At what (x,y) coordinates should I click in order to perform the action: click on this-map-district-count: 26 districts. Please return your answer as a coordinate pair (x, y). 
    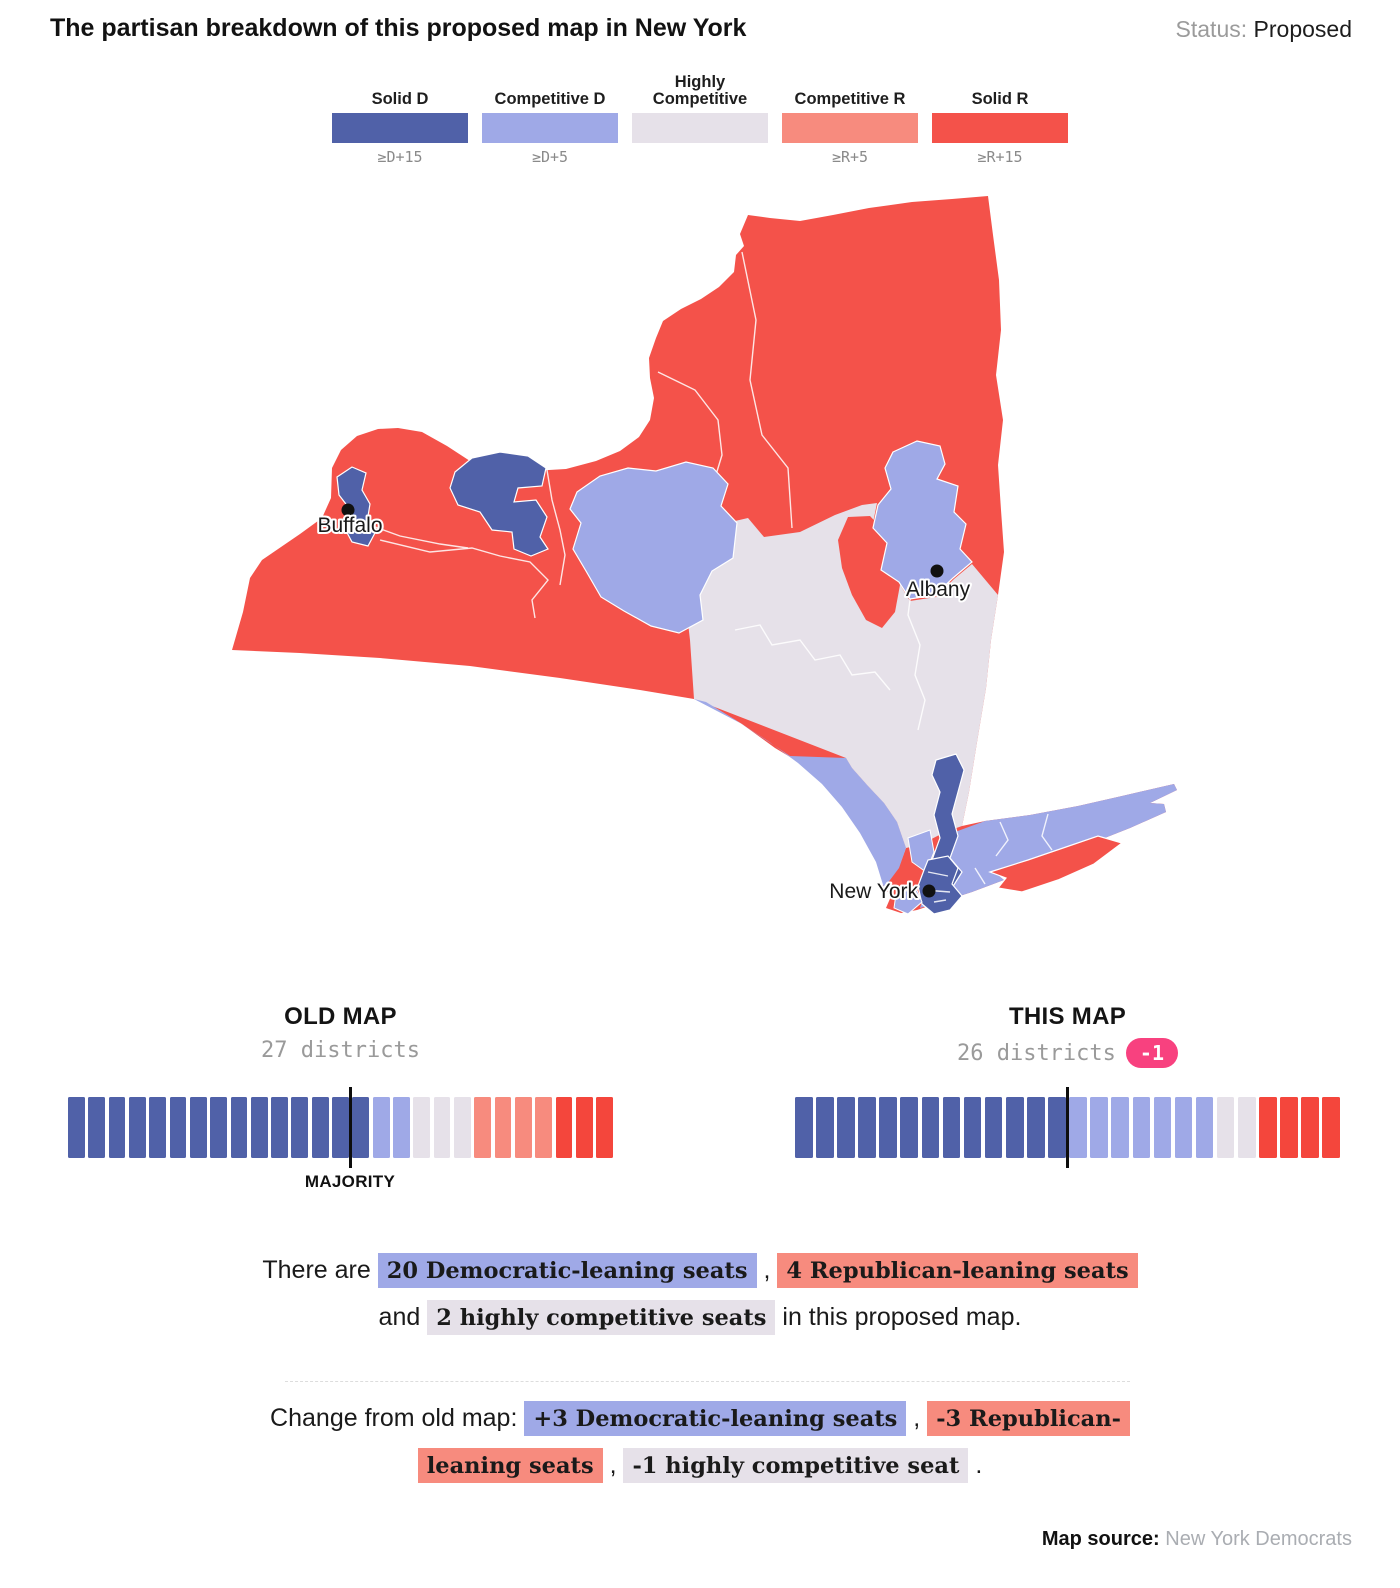
    Looking at the image, I should click on (1036, 1053).